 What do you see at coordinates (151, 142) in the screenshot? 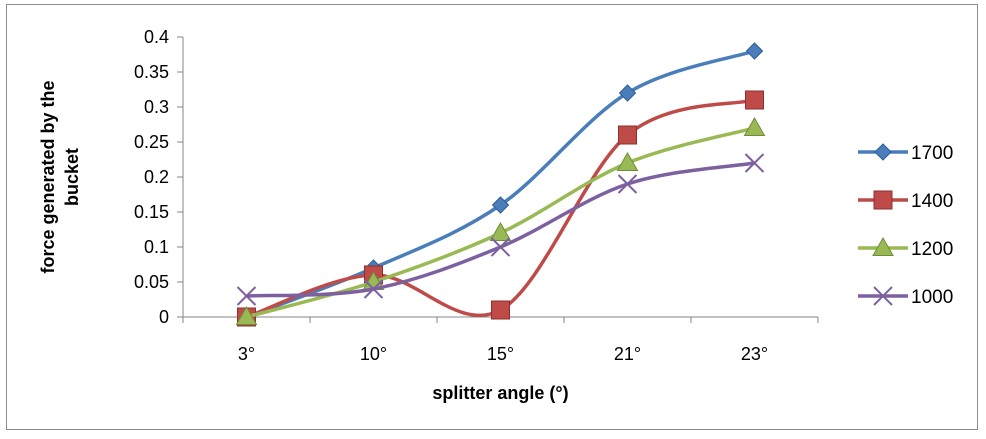
I see `y-tick-label: 0.25` at bounding box center [151, 142].